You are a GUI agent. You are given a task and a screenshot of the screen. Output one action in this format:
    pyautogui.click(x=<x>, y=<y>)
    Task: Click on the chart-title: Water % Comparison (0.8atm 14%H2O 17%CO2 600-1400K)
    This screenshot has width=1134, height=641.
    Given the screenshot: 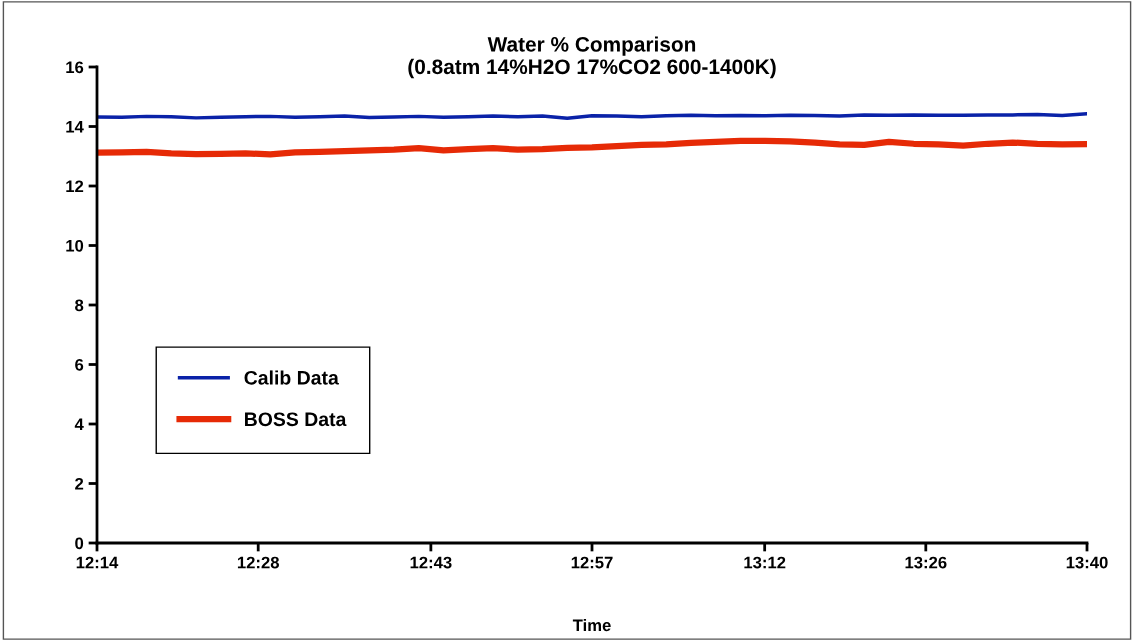 What is the action you would take?
    pyautogui.click(x=592, y=57)
    